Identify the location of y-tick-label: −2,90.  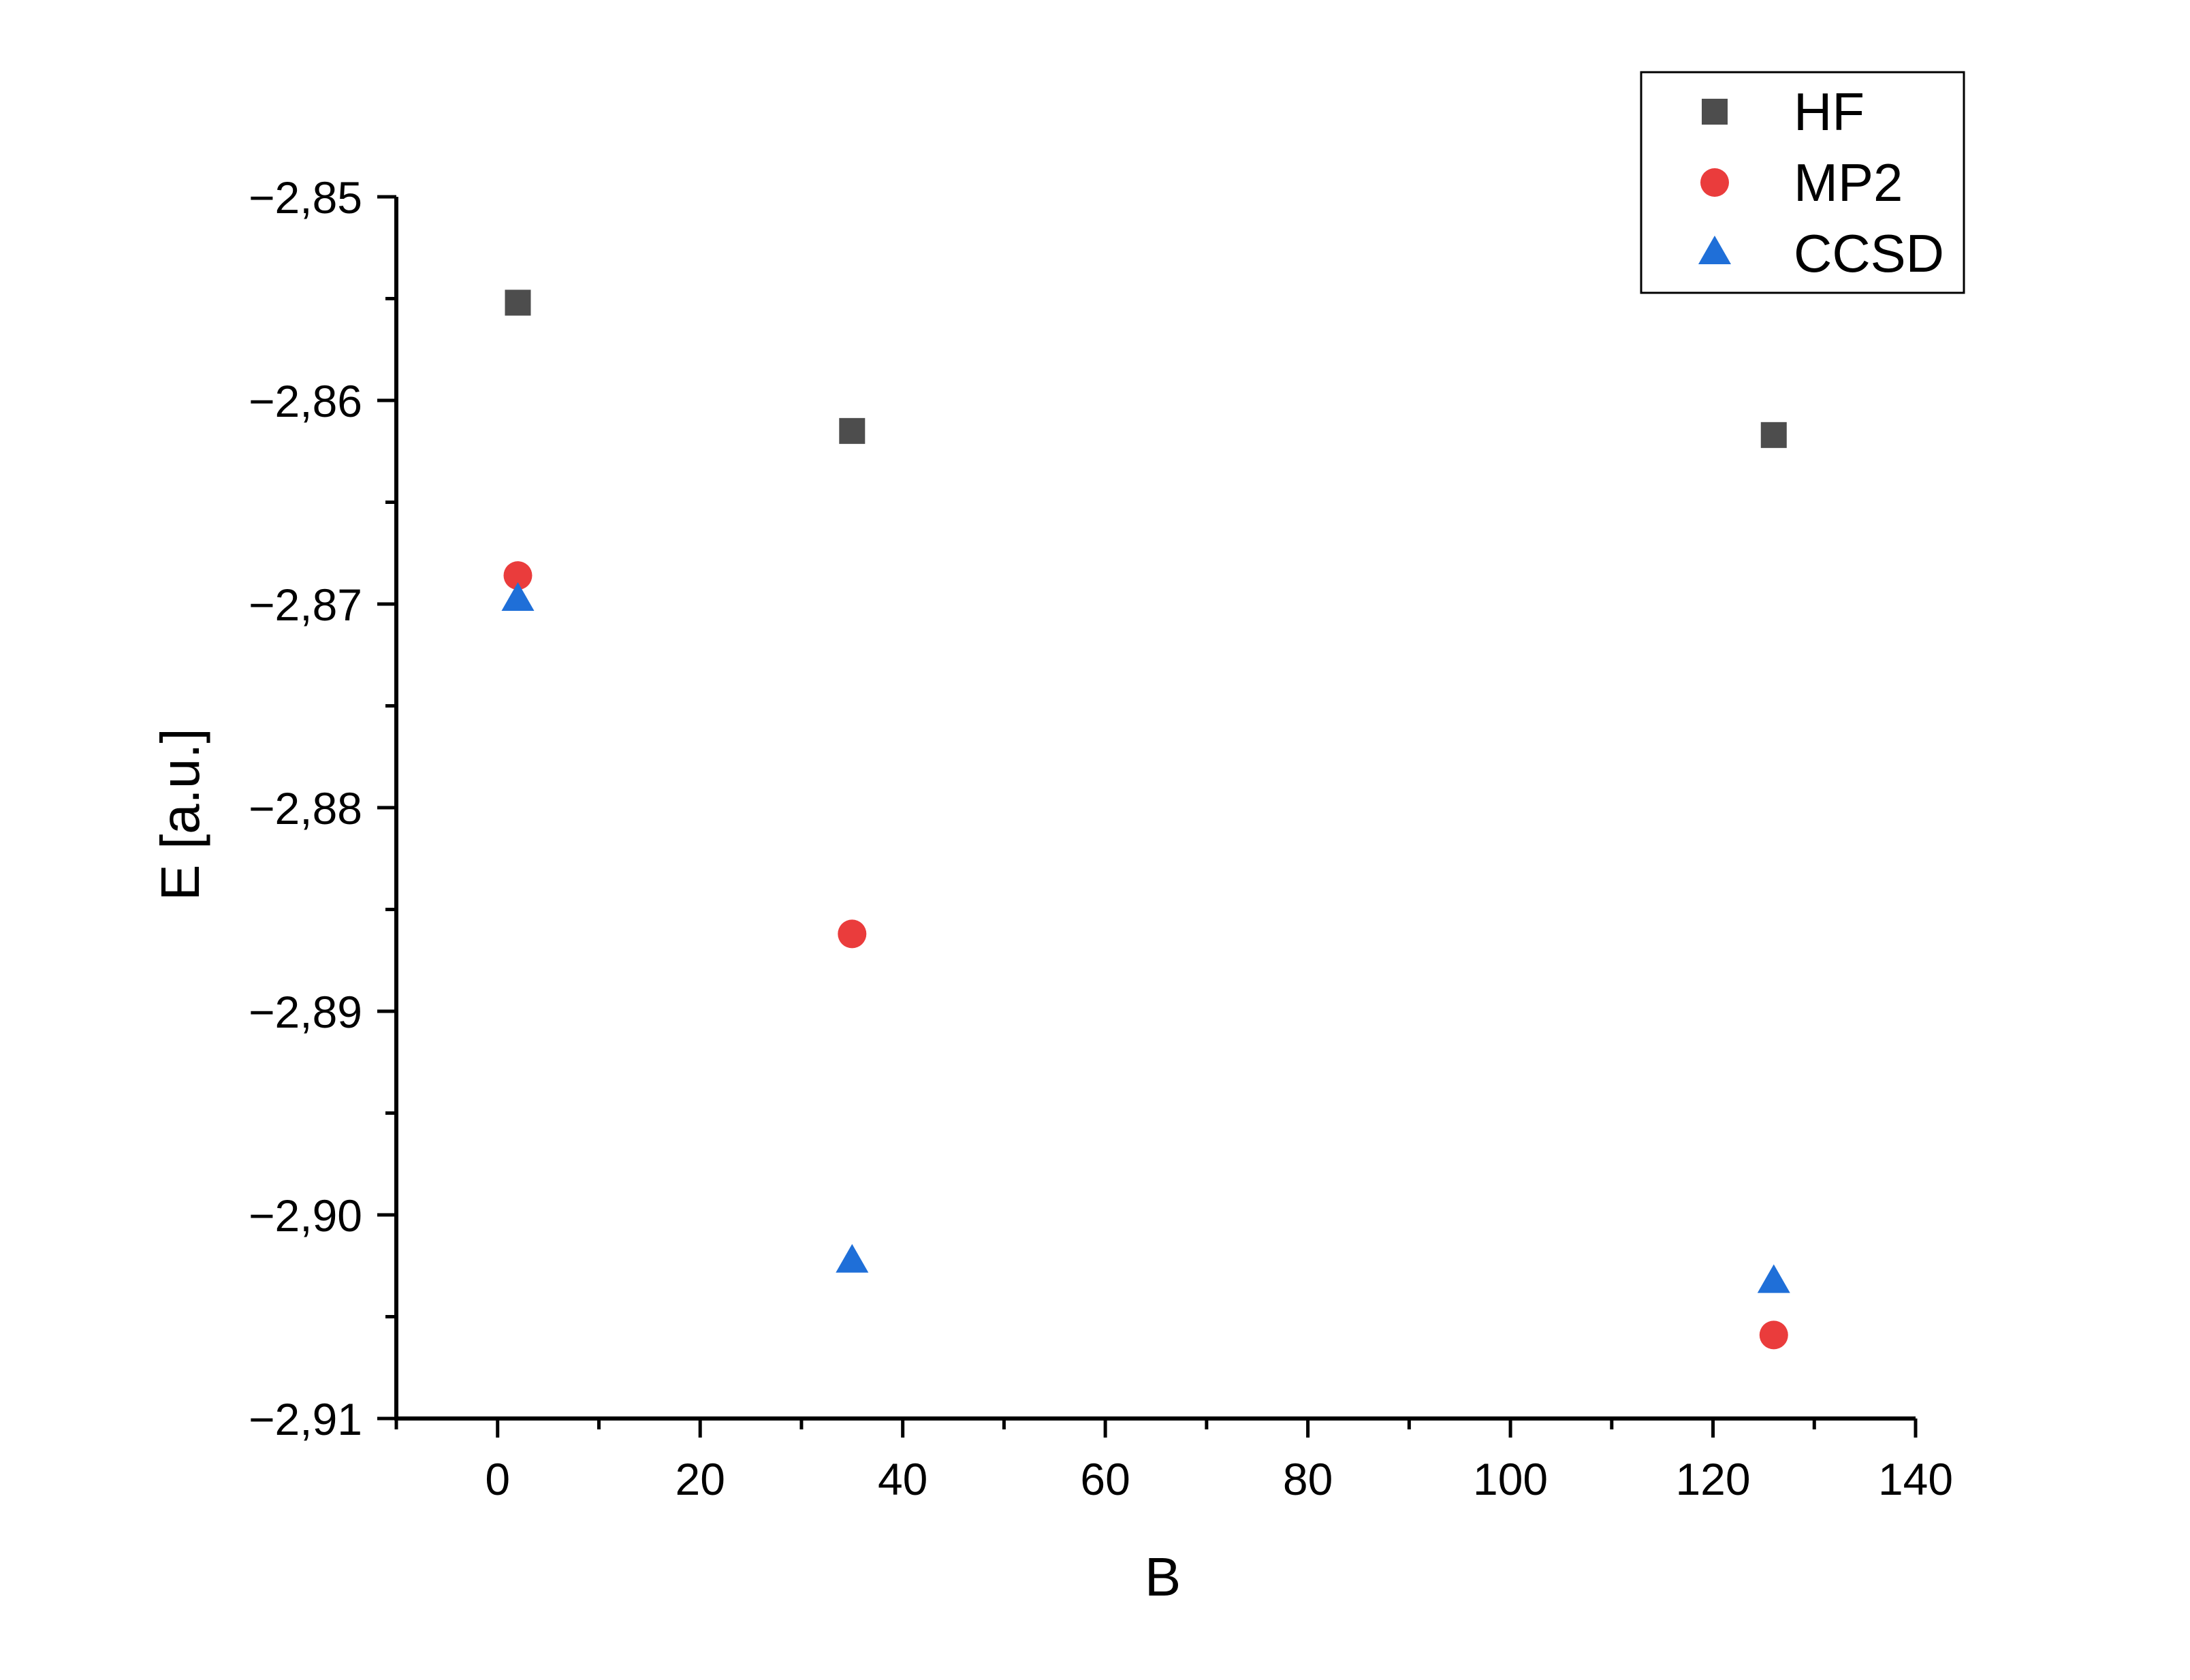
(305, 1215).